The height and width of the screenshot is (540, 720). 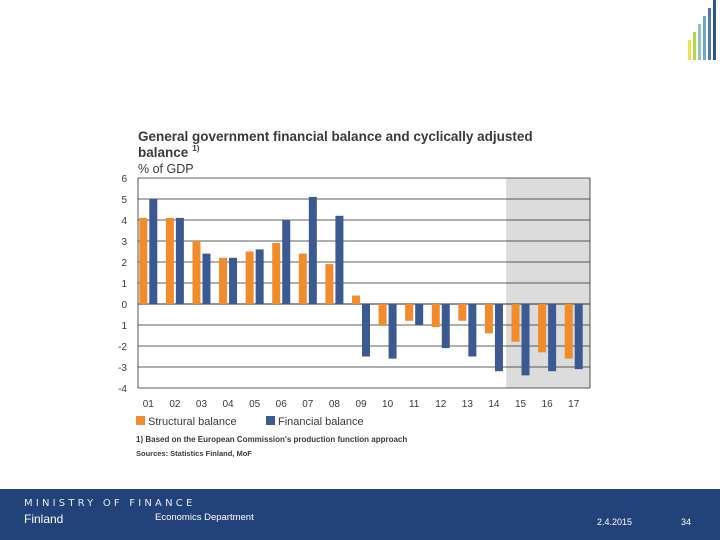 I want to click on chart-title-superscript: 1), so click(x=195, y=148).